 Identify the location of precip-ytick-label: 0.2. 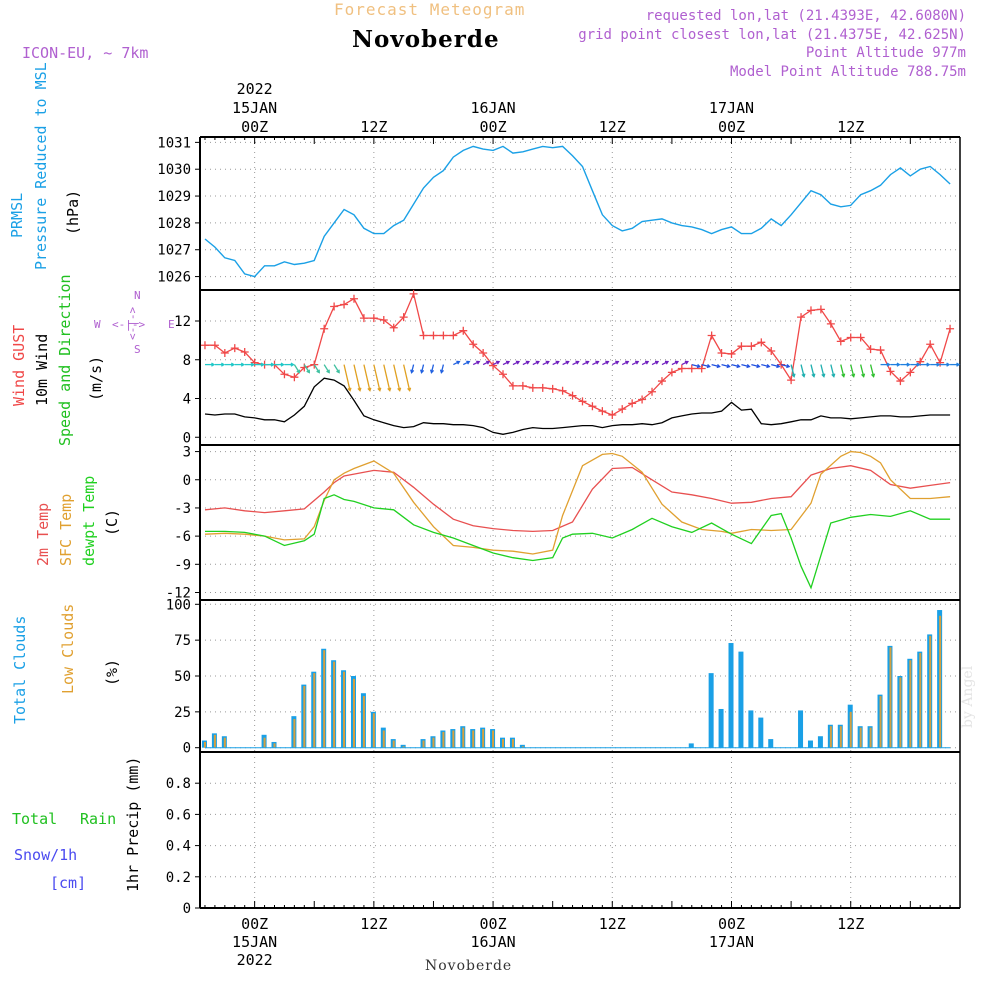
(178, 878).